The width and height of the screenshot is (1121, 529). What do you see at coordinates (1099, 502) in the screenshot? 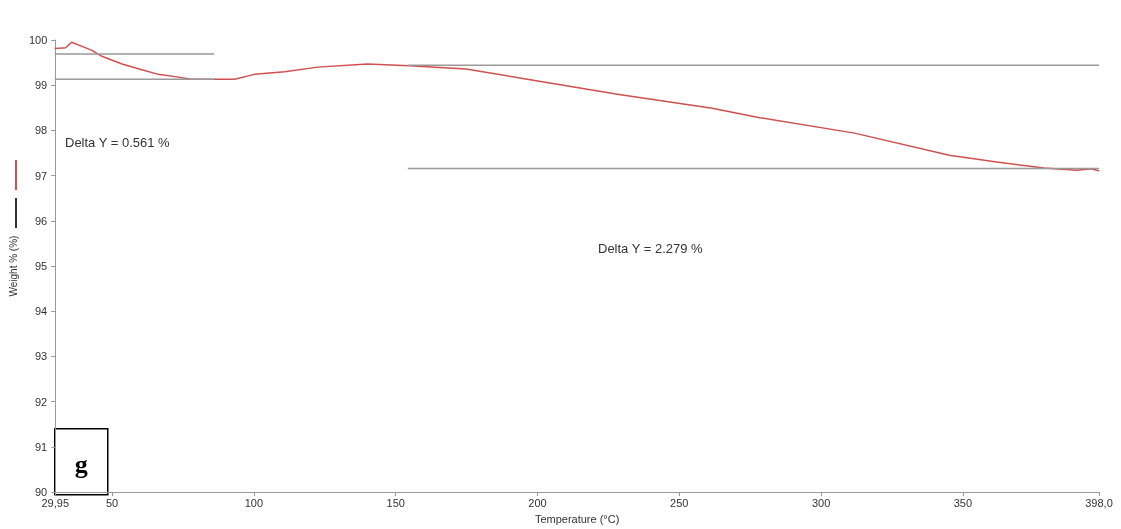
I see `x-tick-label: 398,0` at bounding box center [1099, 502].